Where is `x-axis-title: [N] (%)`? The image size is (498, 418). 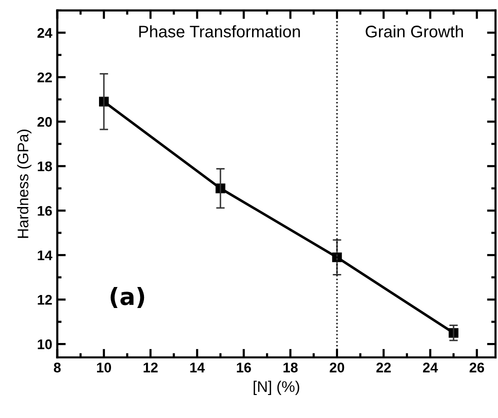
x-axis-title: [N] (%) is located at coordinates (277, 387).